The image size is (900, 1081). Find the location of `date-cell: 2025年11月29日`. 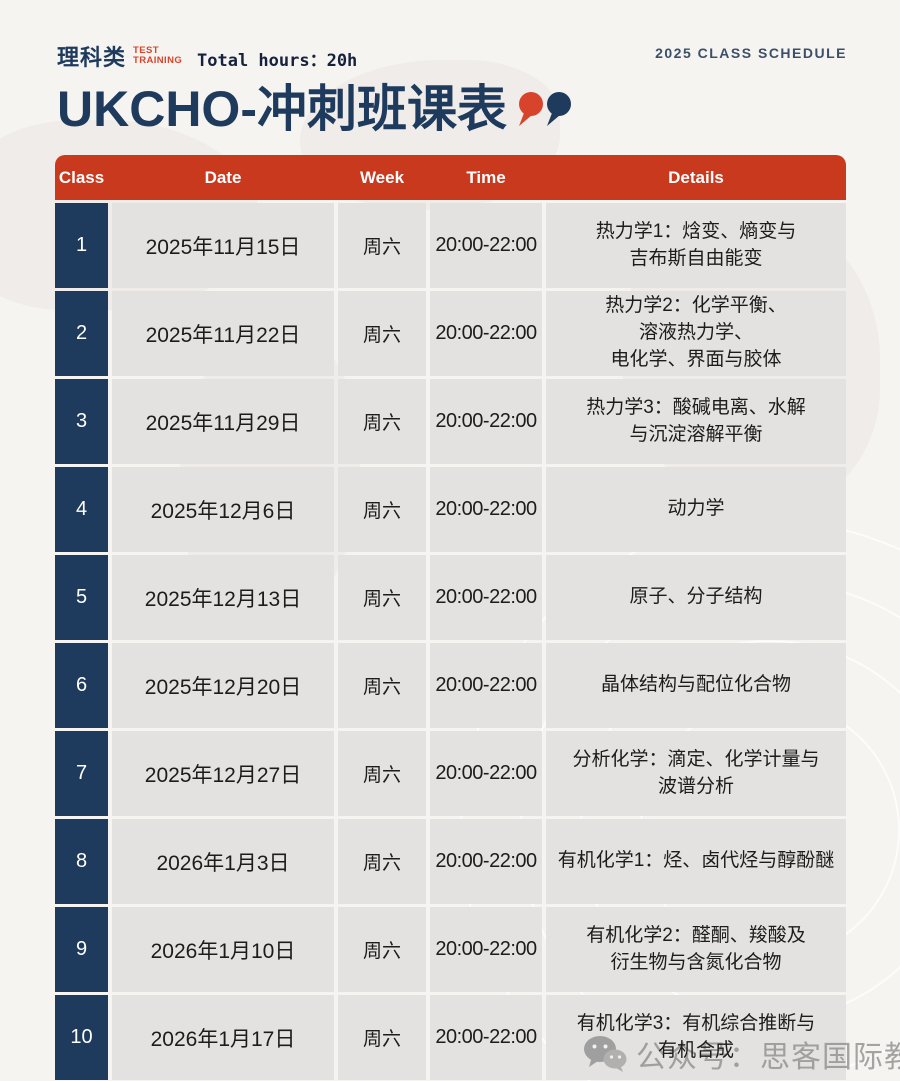

date-cell: 2025年11月29日 is located at coordinates (223, 421).